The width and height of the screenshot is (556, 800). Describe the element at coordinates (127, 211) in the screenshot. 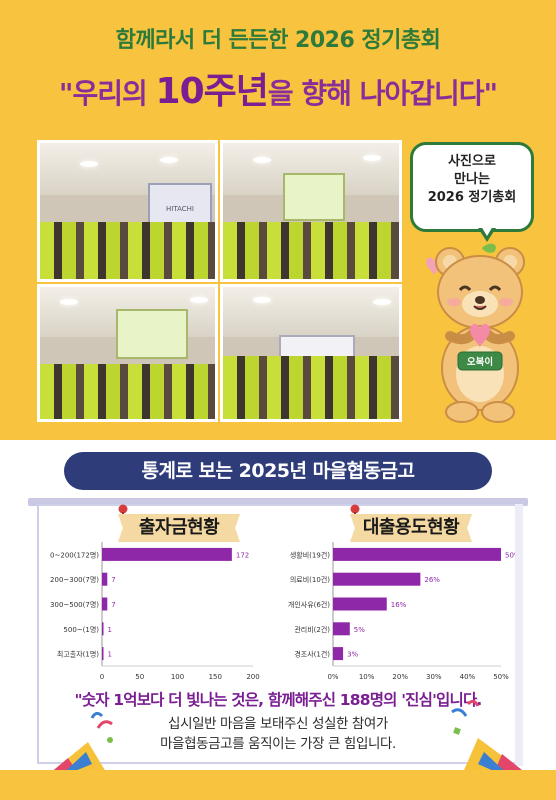

I see `event-photo-1: HITACHI` at that location.